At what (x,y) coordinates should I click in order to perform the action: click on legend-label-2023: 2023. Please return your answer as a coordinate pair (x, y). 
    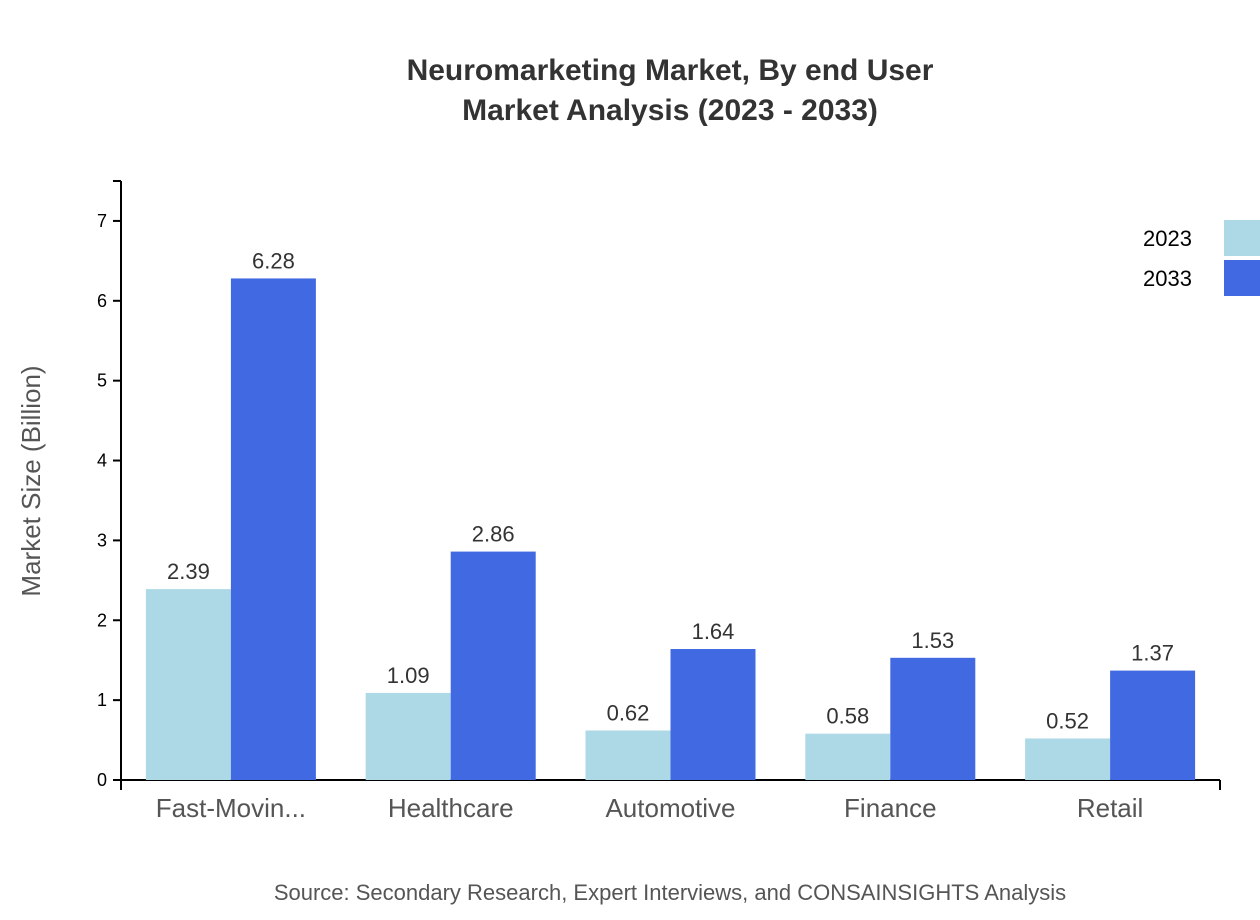
    Looking at the image, I should click on (1167, 238).